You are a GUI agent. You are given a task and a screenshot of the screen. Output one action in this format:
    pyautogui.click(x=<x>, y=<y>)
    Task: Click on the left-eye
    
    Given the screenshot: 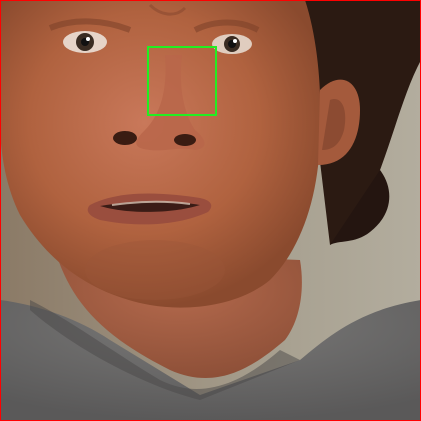 What is the action you would take?
    pyautogui.click(x=85, y=42)
    